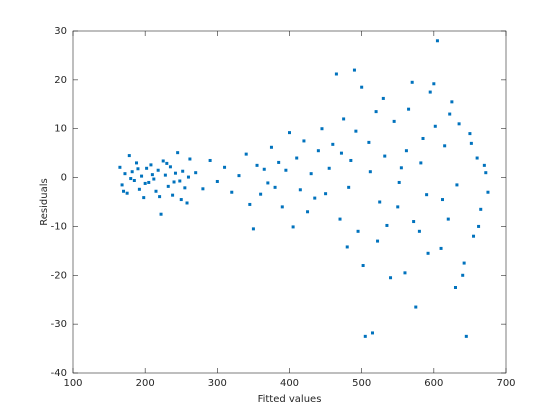 The width and height of the screenshot is (560, 420). Describe the element at coordinates (44, 201) in the screenshot. I see `y-axis-label: Residuals` at that location.